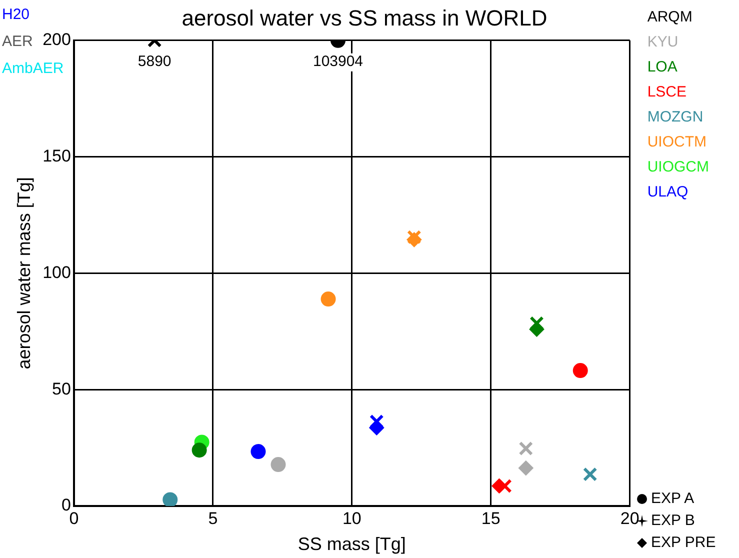 Image resolution: width=739 pixels, height=558 pixels. Describe the element at coordinates (677, 142) in the screenshot. I see `text: UIOCTM` at that location.